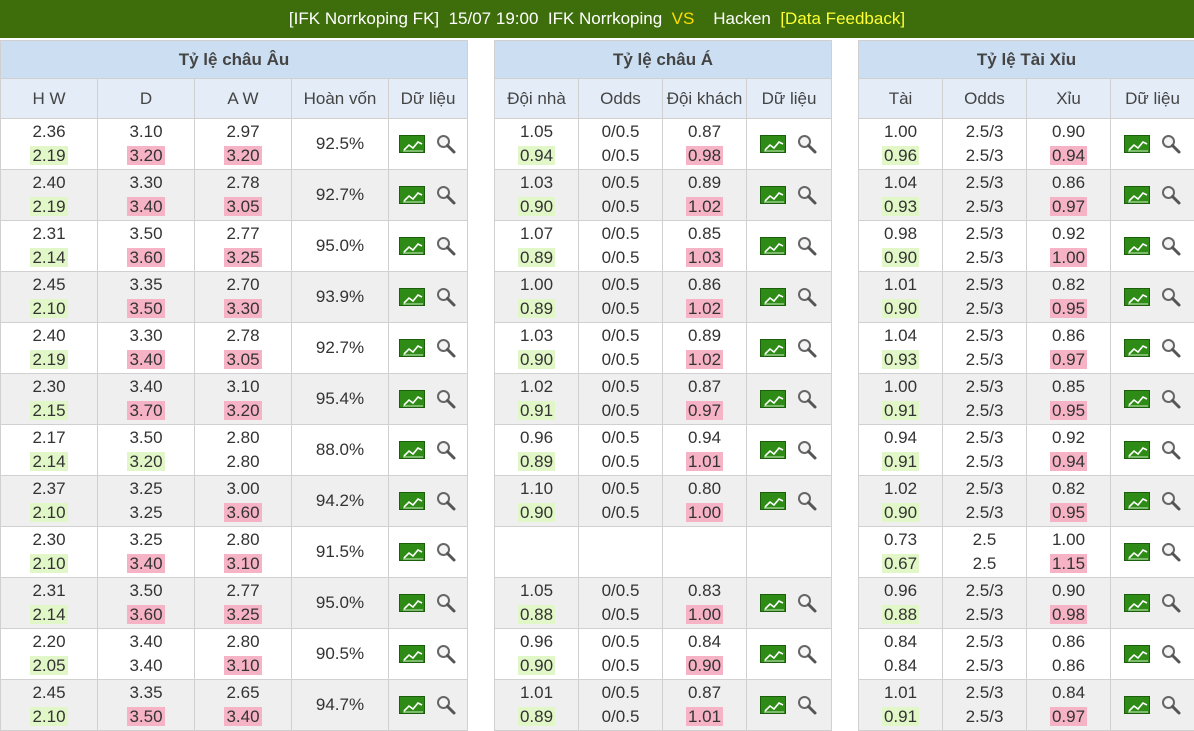 The height and width of the screenshot is (731, 1194). I want to click on home-team: IFK Norrkoping, so click(605, 18).